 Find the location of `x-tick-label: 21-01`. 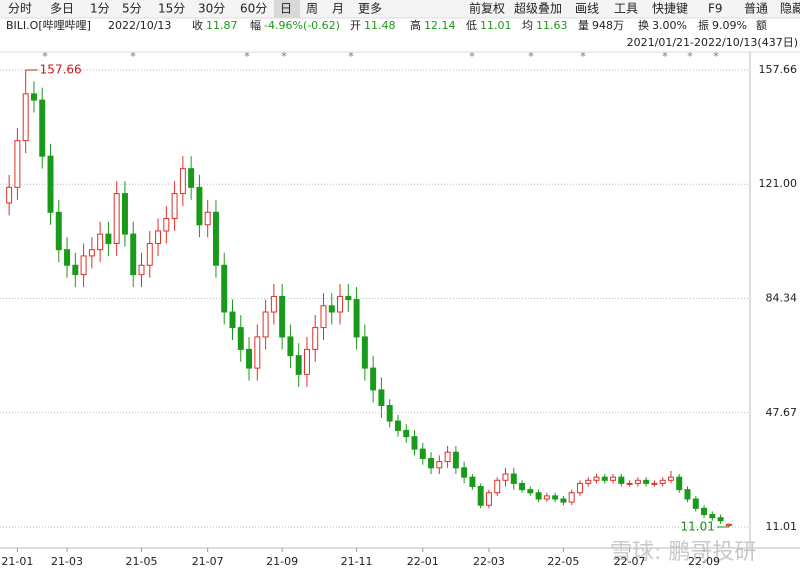

x-tick-label: 21-01 is located at coordinates (17, 561).